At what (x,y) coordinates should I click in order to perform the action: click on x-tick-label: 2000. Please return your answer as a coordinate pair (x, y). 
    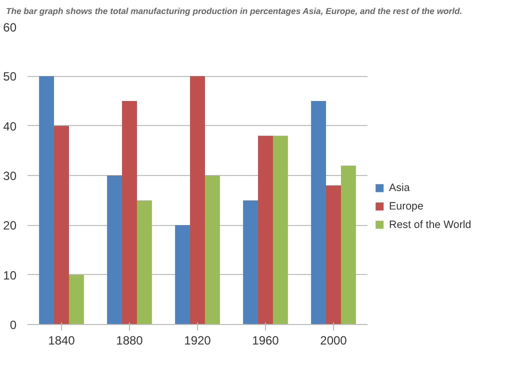
    Looking at the image, I should click on (334, 341).